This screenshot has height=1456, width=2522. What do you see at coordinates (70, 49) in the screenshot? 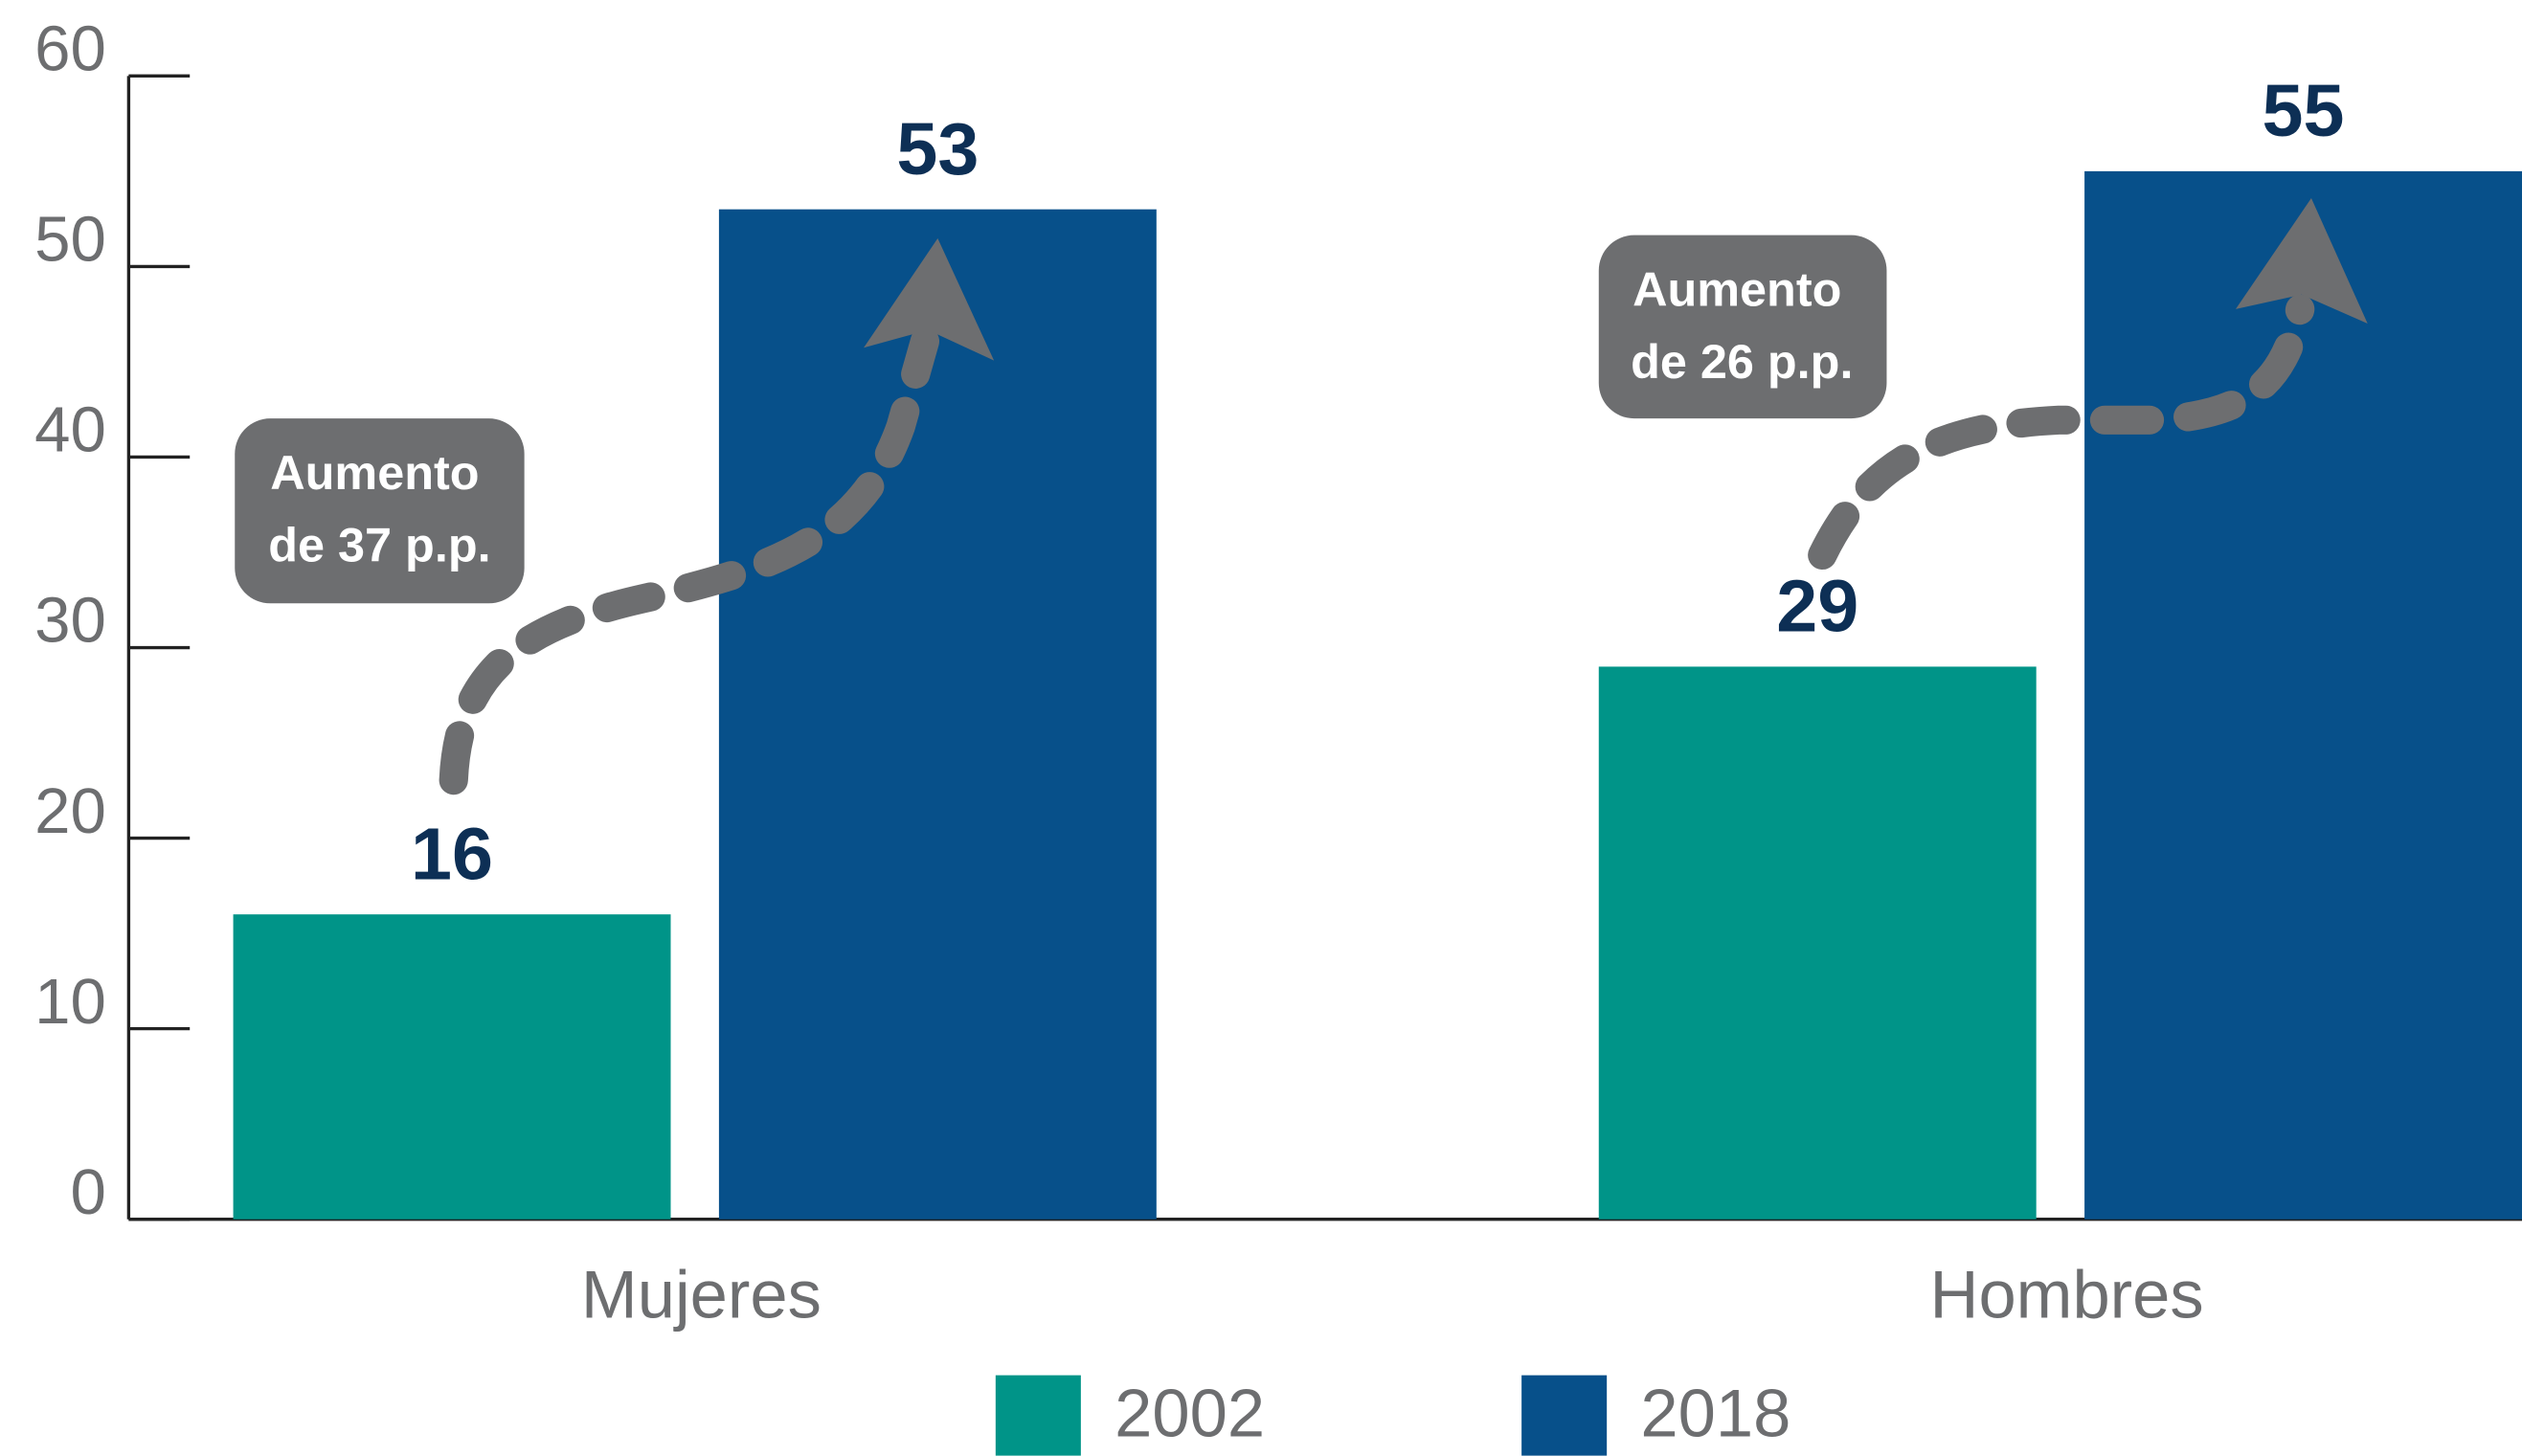
I see `y-tick-label: 60` at bounding box center [70, 49].